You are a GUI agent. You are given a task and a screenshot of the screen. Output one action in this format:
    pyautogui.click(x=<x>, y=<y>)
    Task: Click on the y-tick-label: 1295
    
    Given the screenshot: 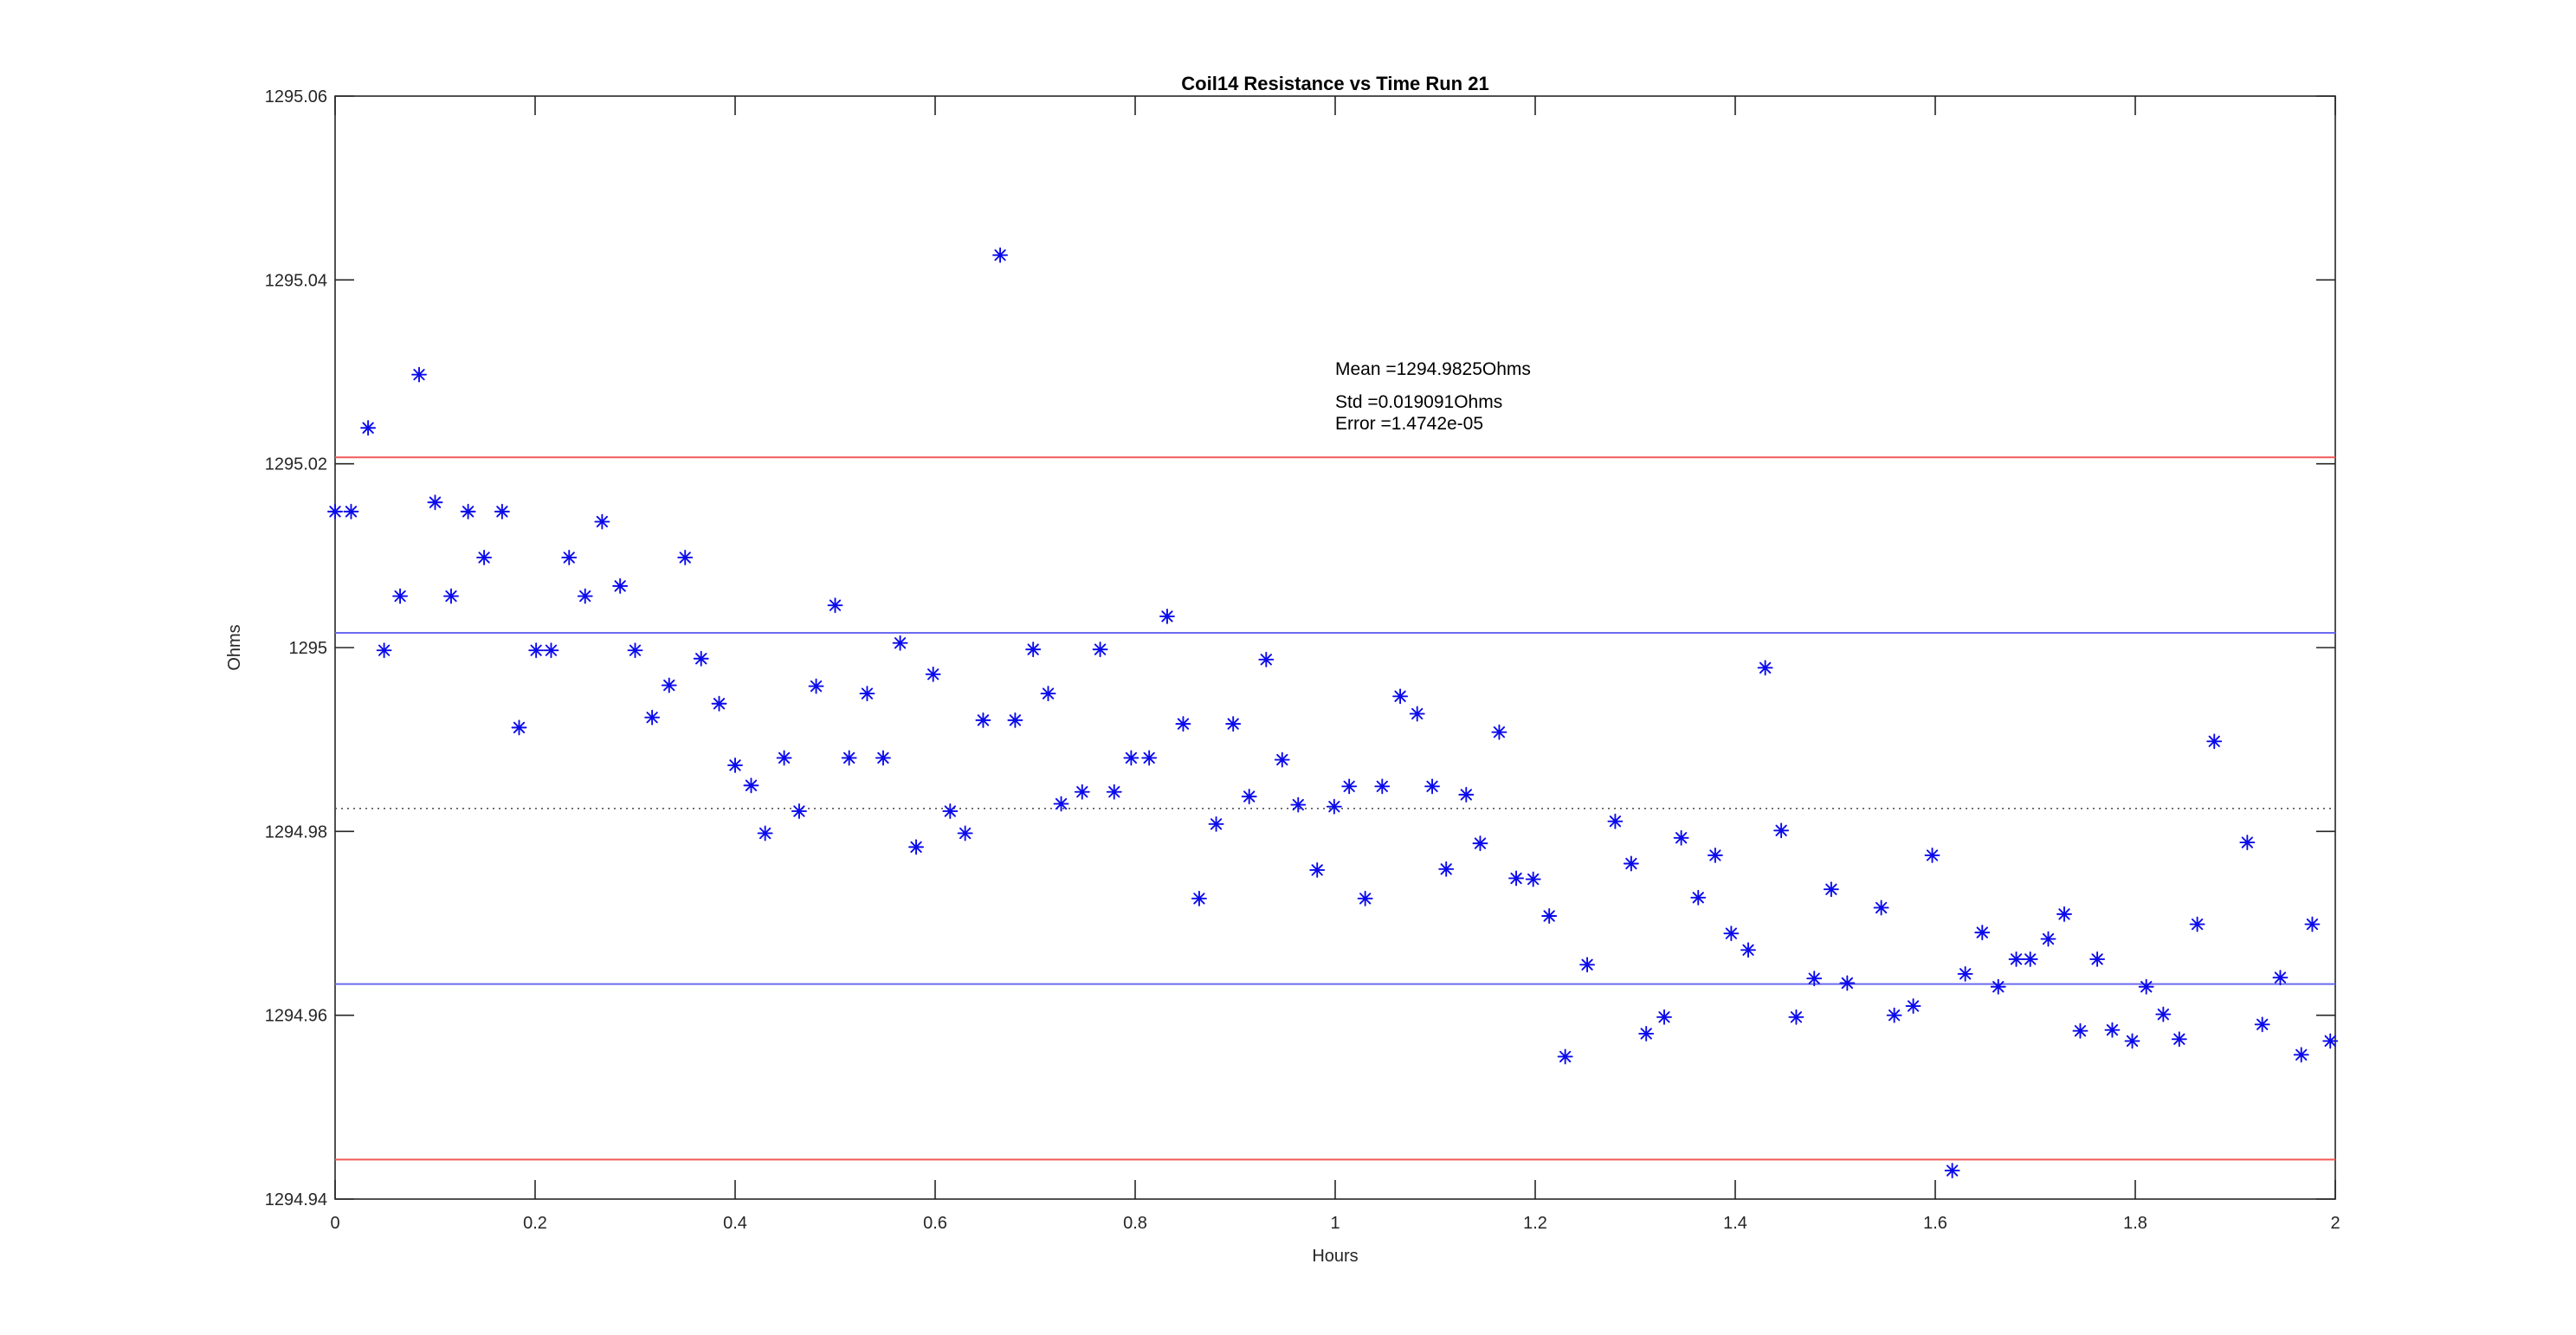 What is the action you would take?
    pyautogui.click(x=308, y=648)
    